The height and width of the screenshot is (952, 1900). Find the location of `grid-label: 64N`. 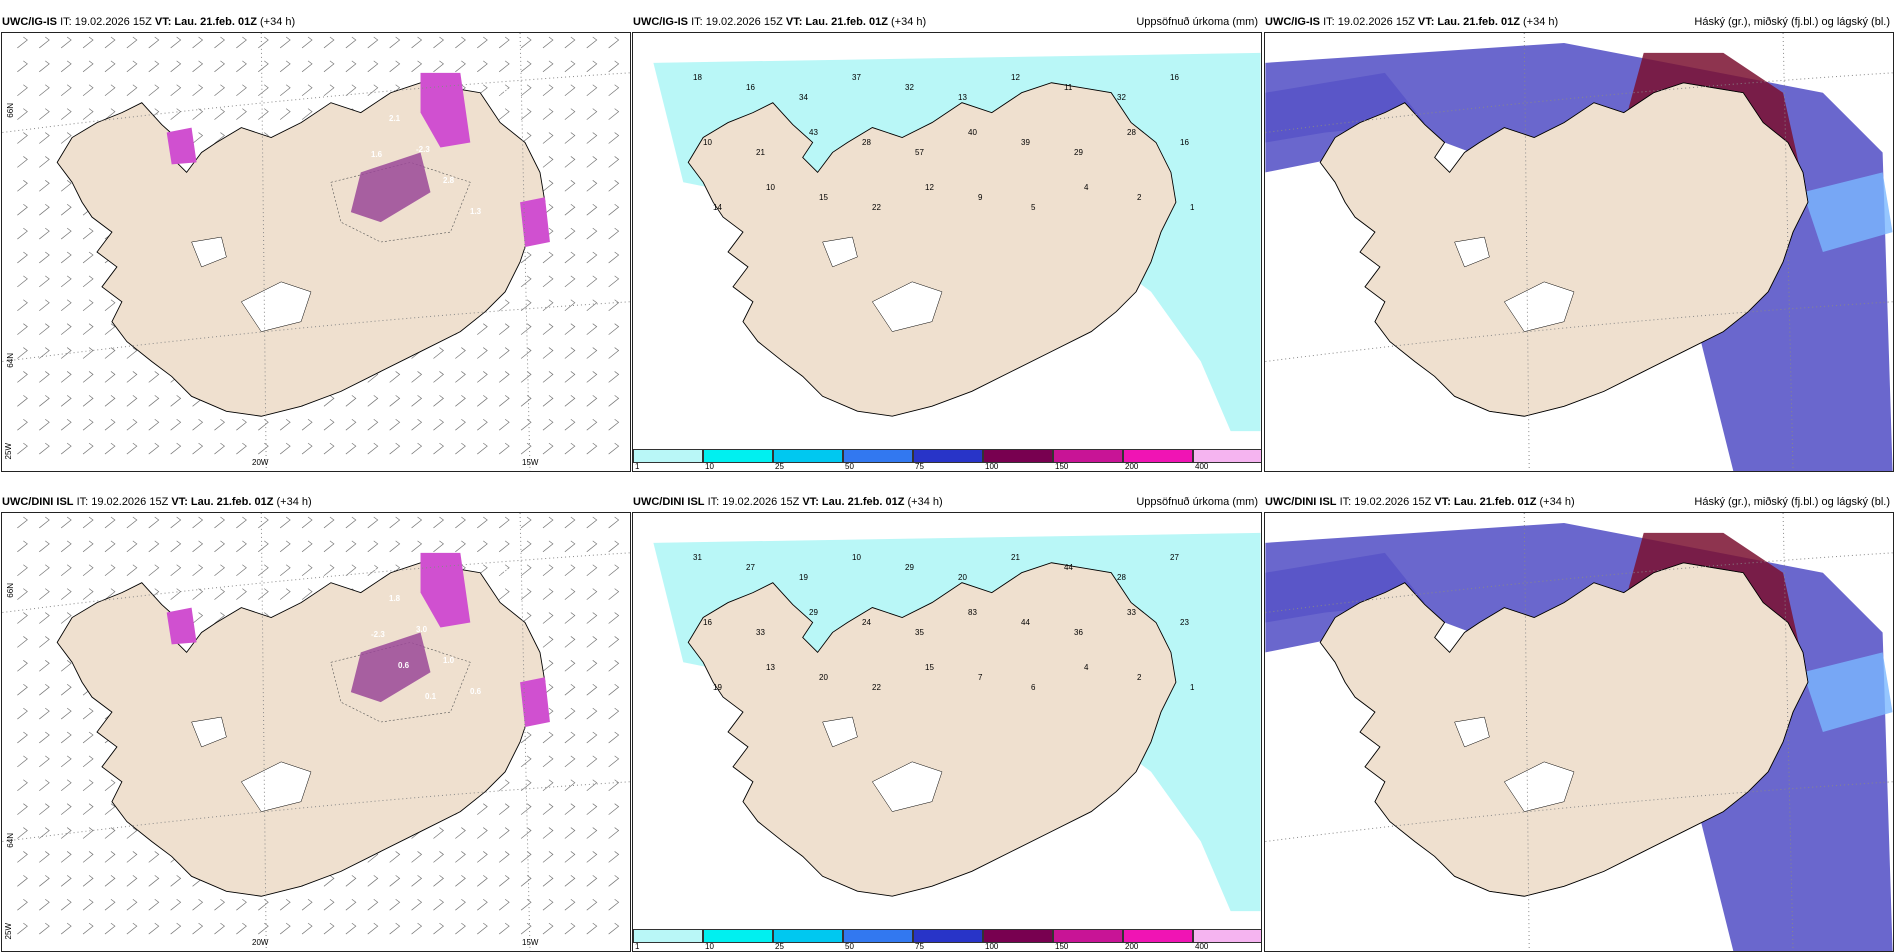

grid-label: 64N is located at coordinates (10, 840).